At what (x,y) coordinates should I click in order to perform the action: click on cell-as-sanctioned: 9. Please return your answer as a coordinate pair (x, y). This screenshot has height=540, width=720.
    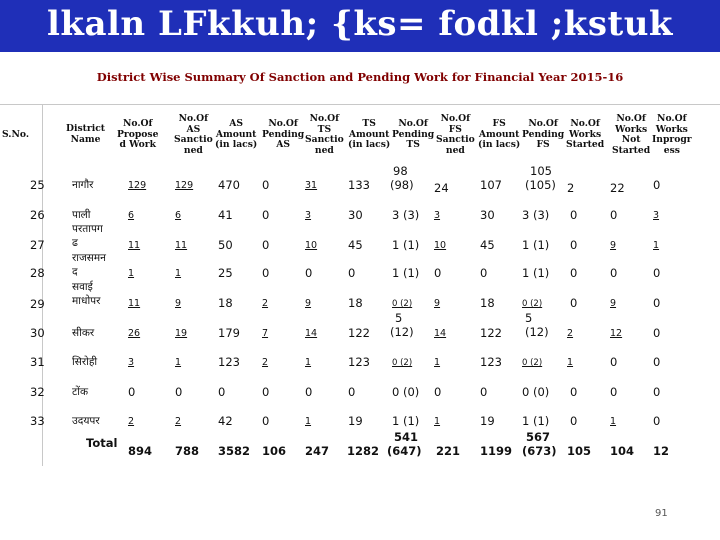
    Looking at the image, I should click on (178, 303).